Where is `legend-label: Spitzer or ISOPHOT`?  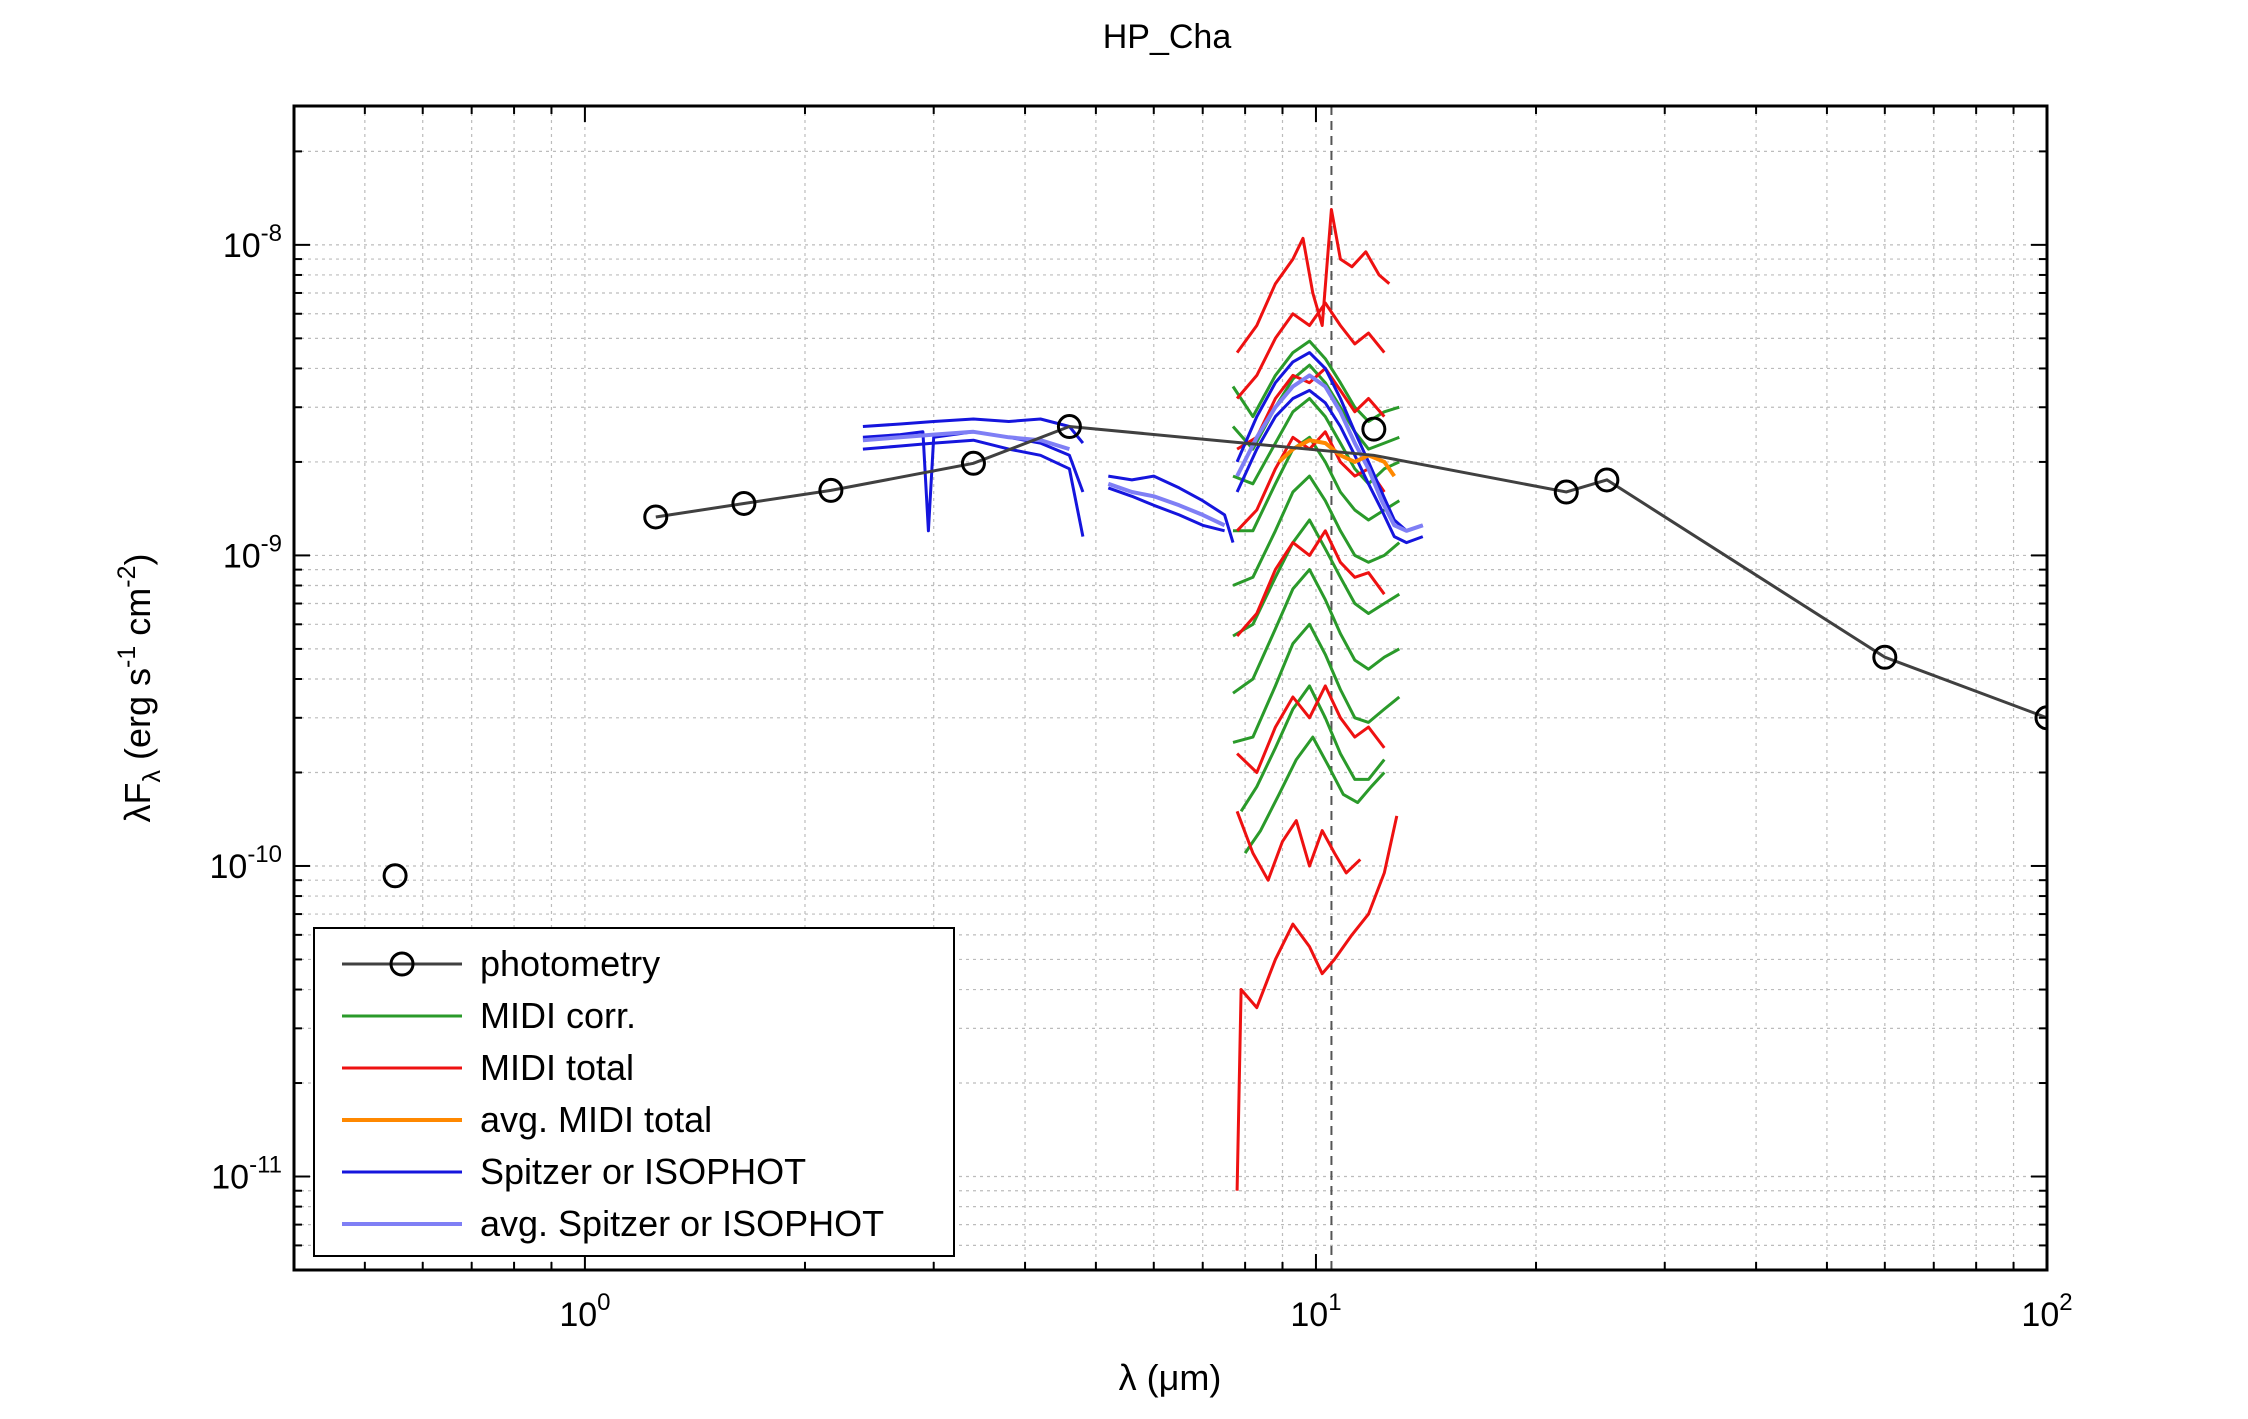 legend-label: Spitzer or ISOPHOT is located at coordinates (643, 1171).